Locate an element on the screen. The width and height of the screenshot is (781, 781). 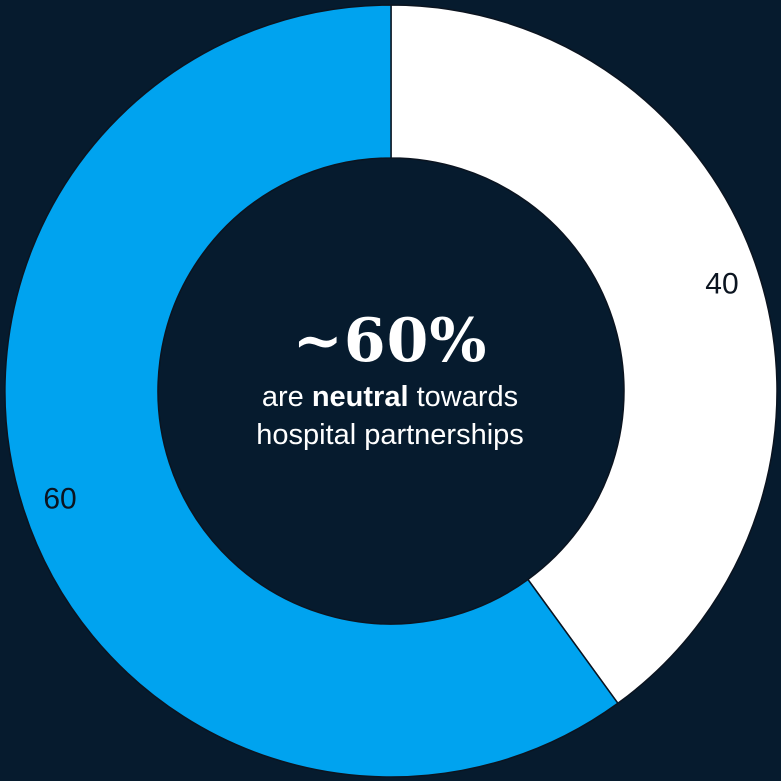
center-subtitle-line2: hospital partnerships is located at coordinates (390, 435).